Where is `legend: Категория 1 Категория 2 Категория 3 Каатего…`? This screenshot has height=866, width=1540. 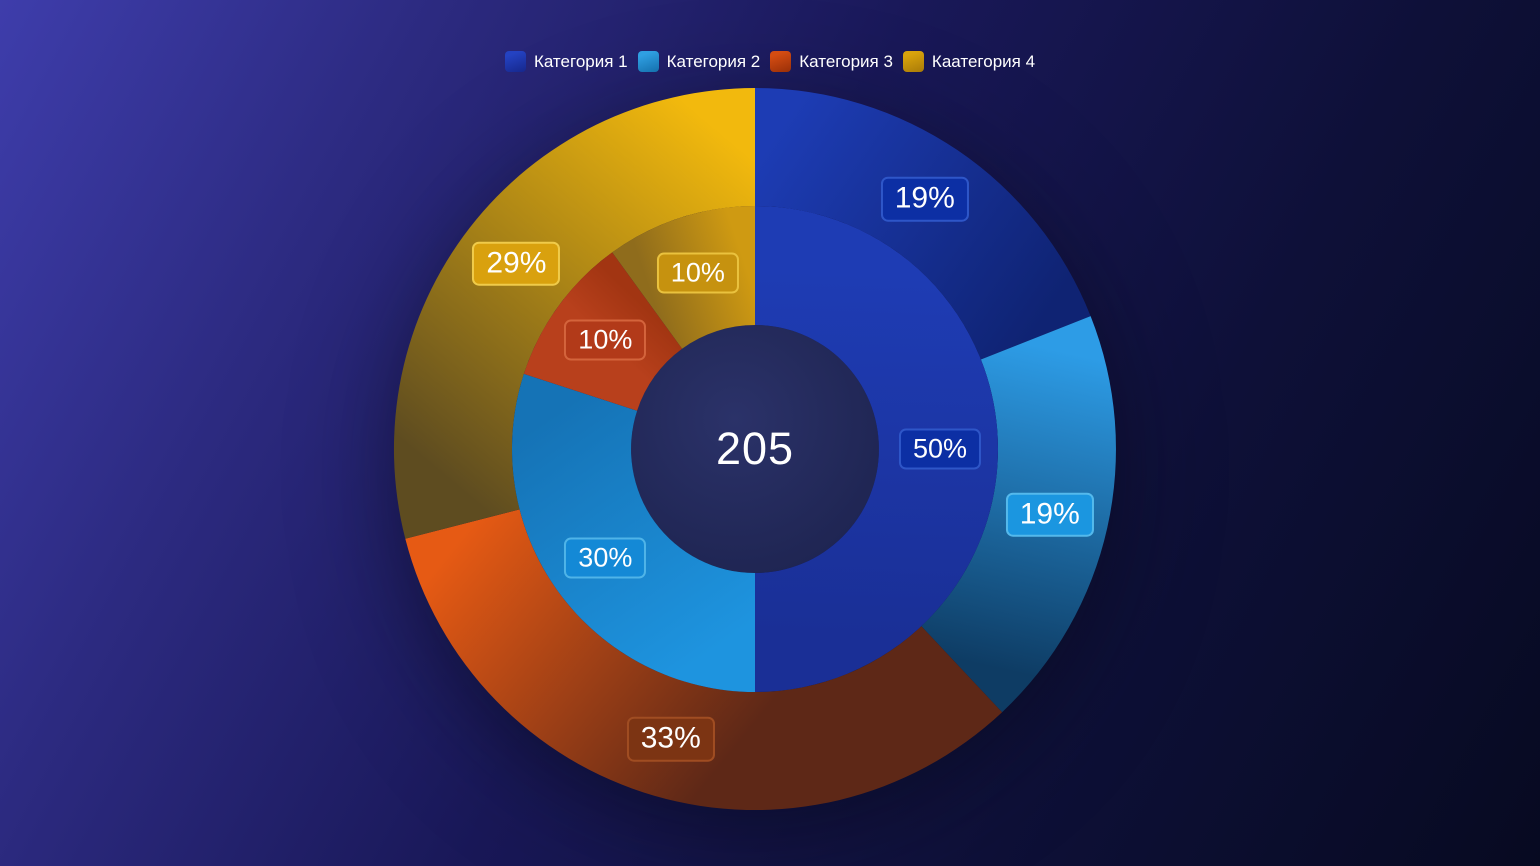
legend: Категория 1 Категория 2 Категория 3 Каатего… is located at coordinates (770, 61).